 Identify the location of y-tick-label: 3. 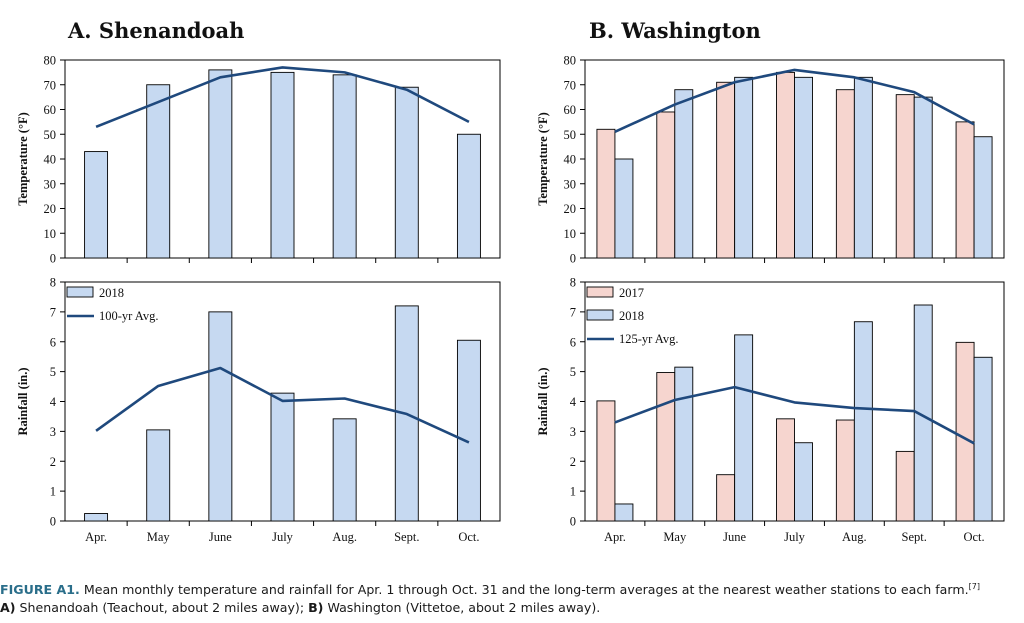
(573, 432).